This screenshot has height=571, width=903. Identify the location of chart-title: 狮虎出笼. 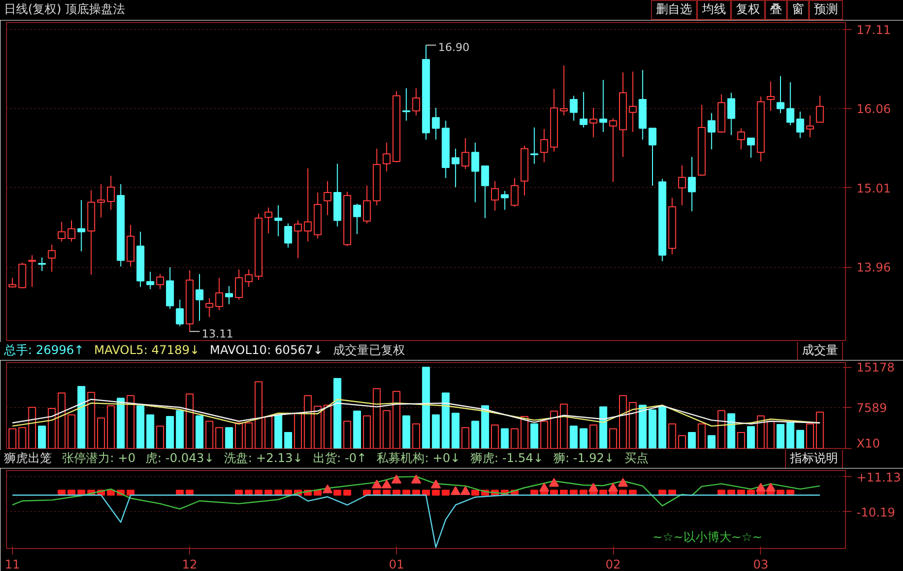
(28, 459).